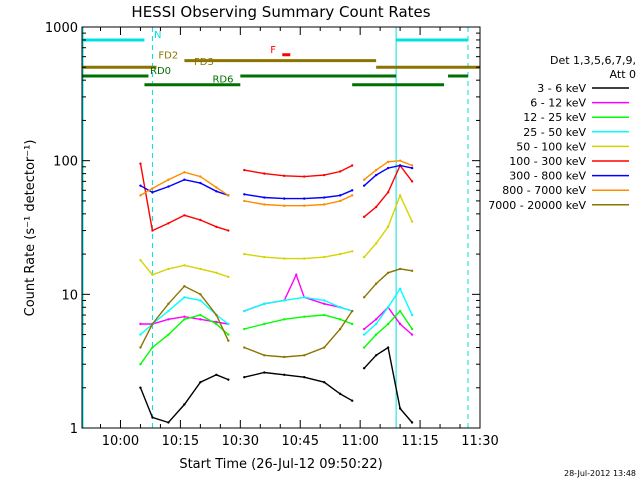 The image size is (640, 480). What do you see at coordinates (276, 385) in the screenshot?
I see `series-3-6-kev` at bounding box center [276, 385].